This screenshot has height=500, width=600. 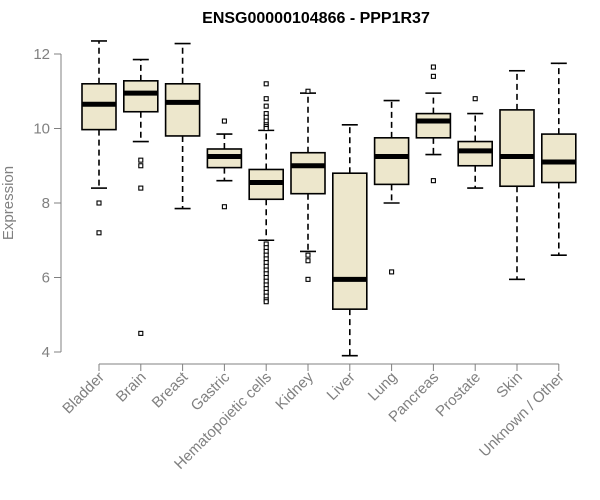 What do you see at coordinates (294, 390) in the screenshot?
I see `x-tick-label: Kidney` at bounding box center [294, 390].